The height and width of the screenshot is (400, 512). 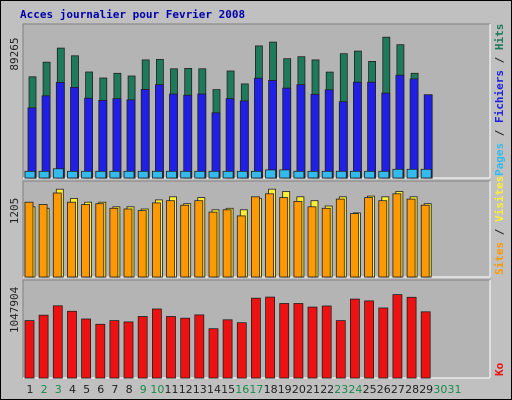 What do you see at coordinates (313, 389) in the screenshot?
I see `x-axis-label-day-21: 21` at bounding box center [313, 389].